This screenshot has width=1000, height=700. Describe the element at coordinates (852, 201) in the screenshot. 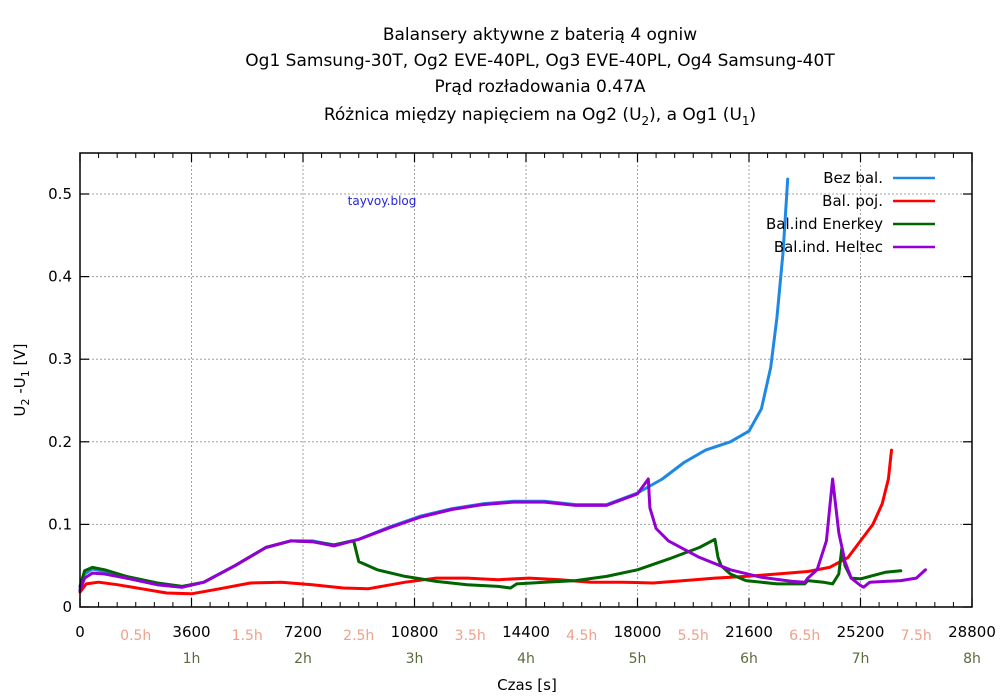

I see `legend-label: Bal. poj.` at that location.